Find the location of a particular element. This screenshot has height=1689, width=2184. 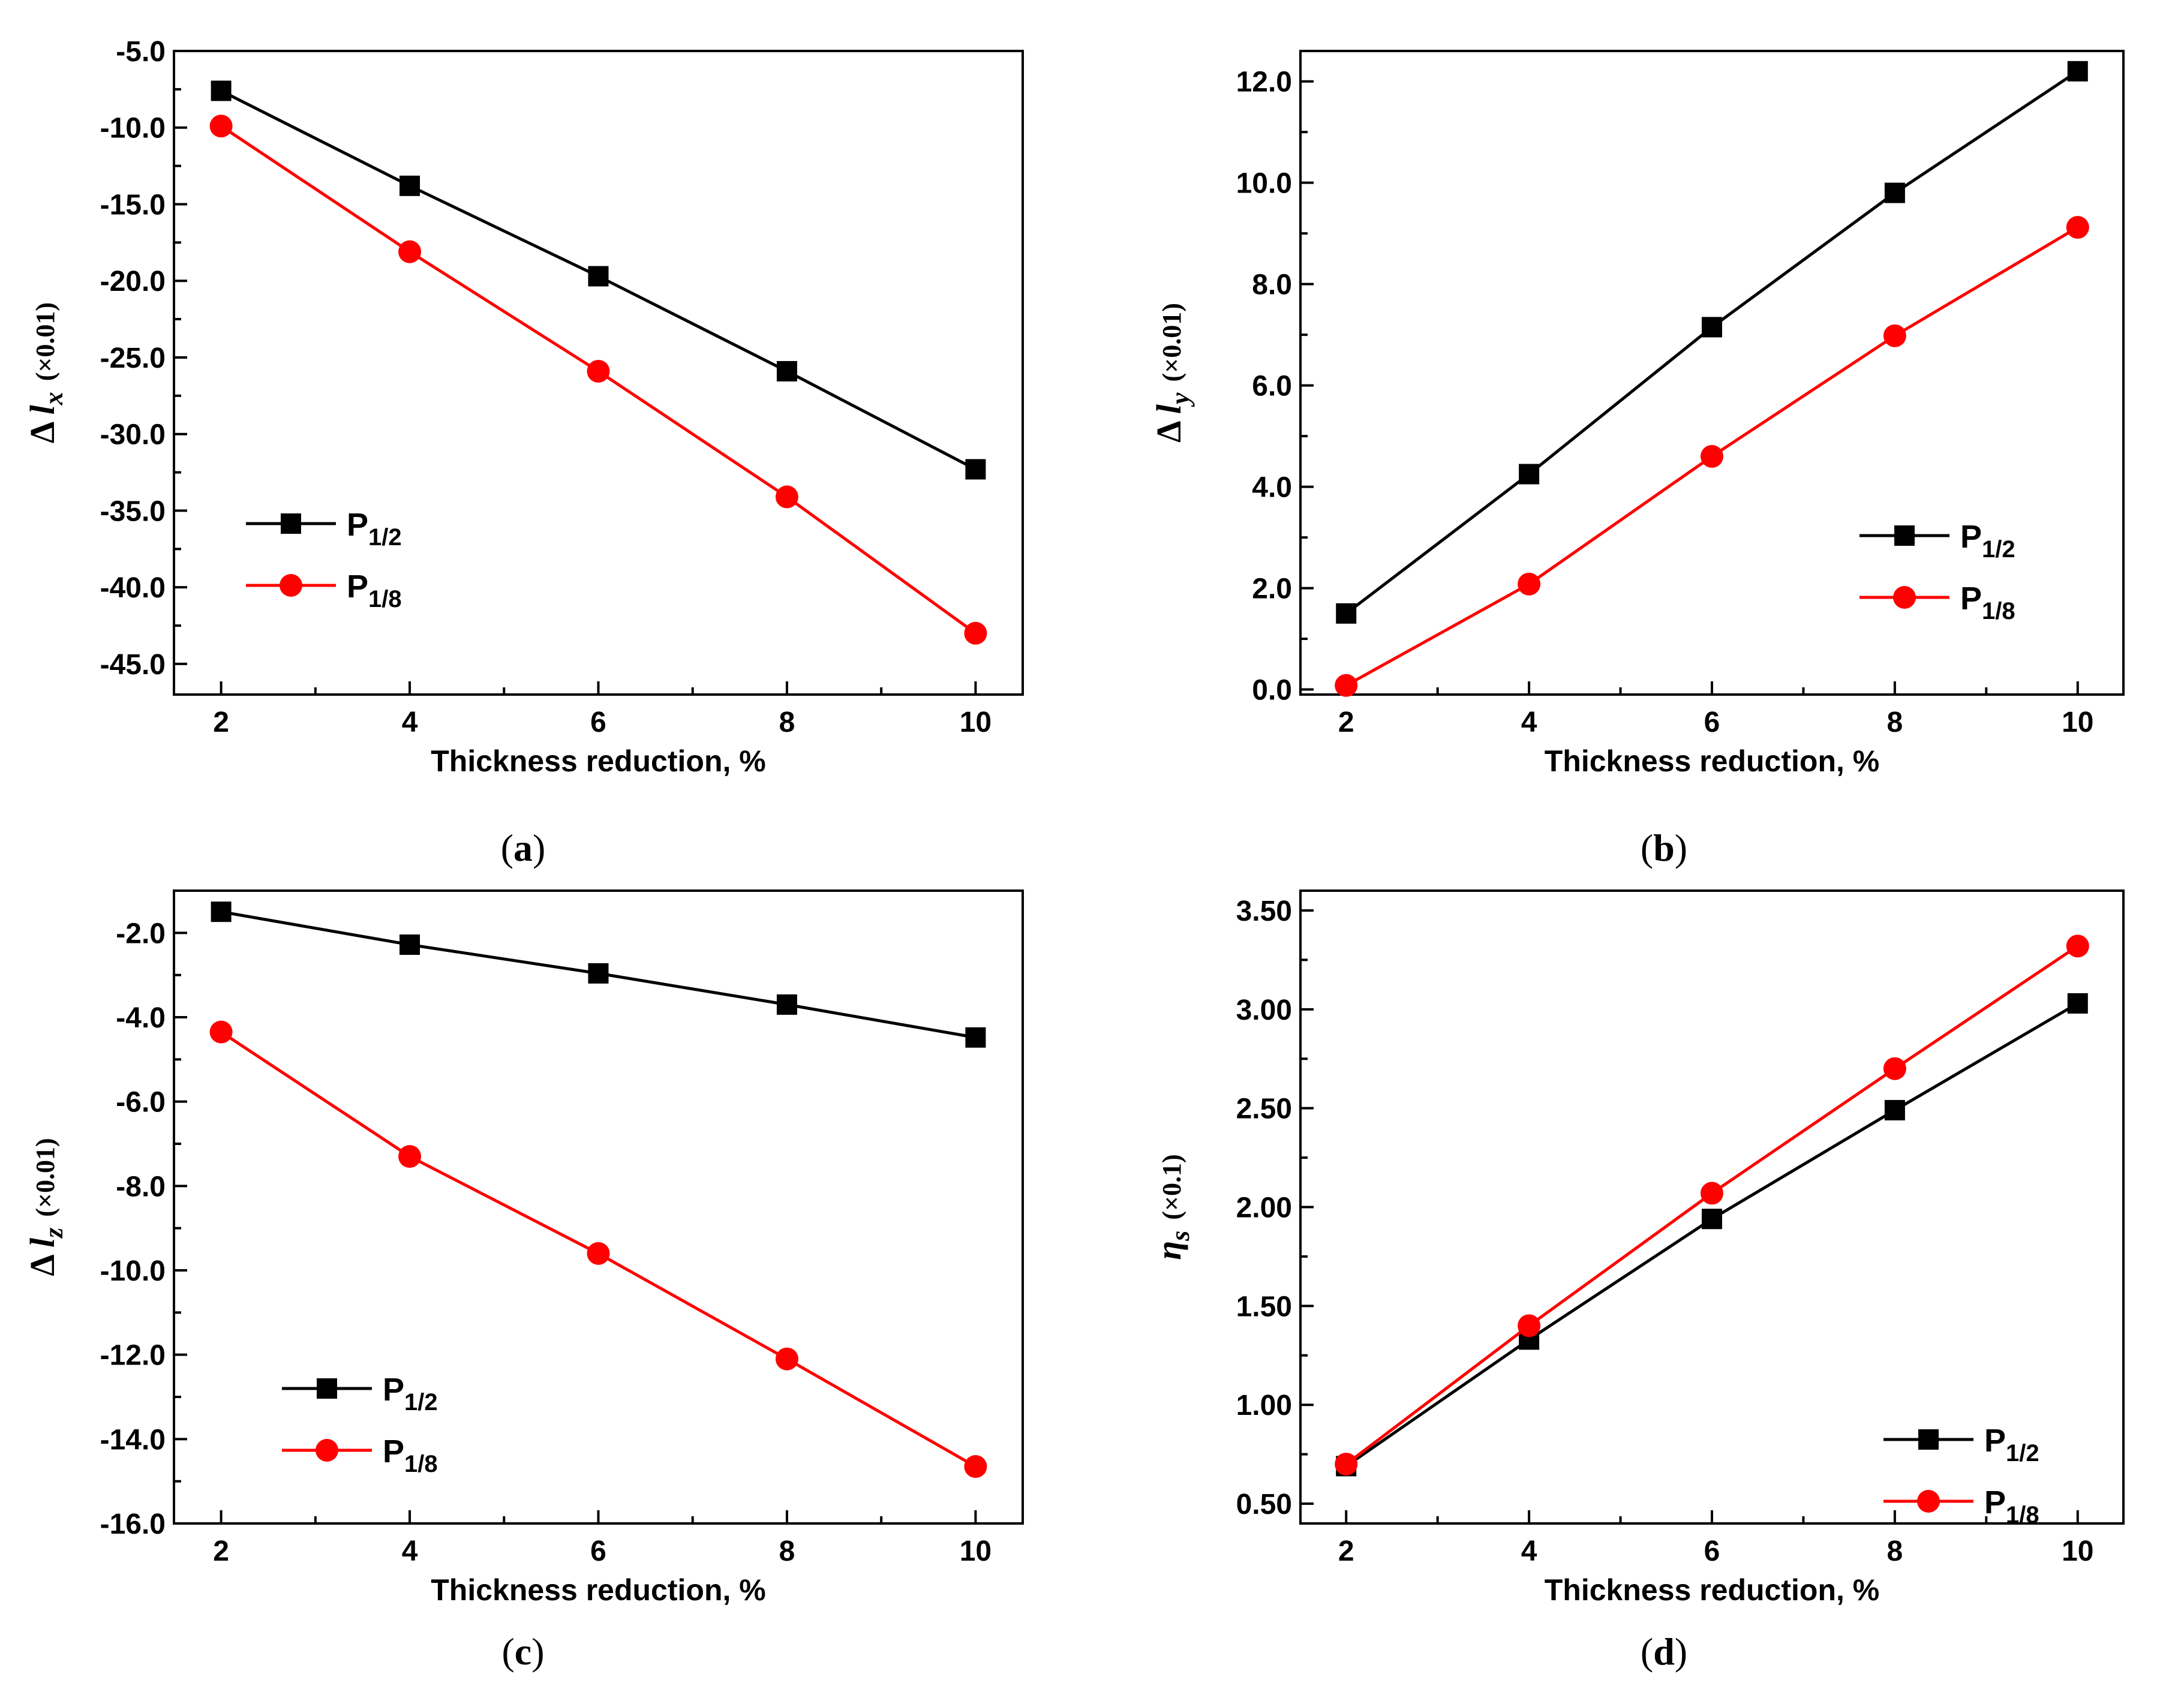

caption-letter: c is located at coordinates (523, 1651).